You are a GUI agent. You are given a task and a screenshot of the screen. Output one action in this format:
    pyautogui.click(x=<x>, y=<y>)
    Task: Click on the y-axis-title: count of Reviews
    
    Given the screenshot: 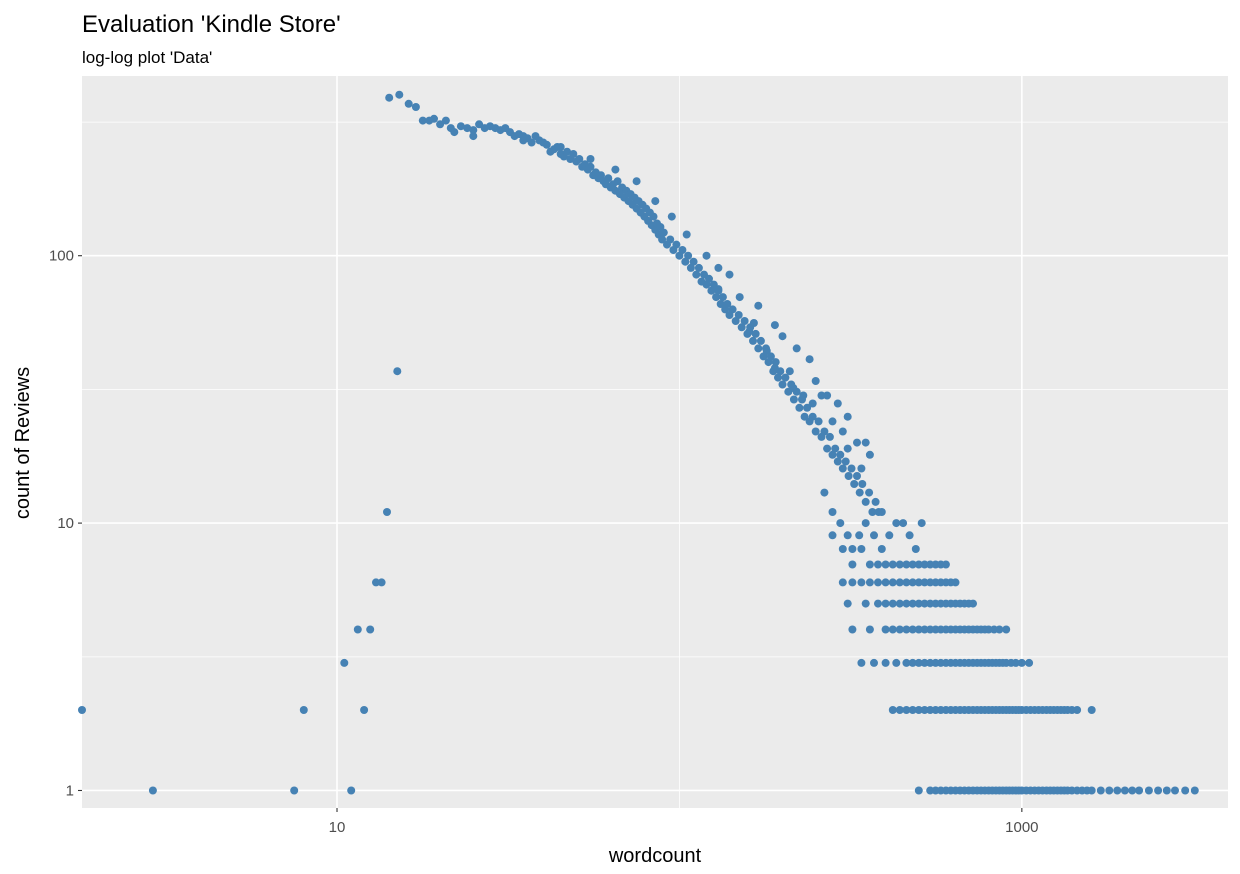 What is the action you would take?
    pyautogui.click(x=23, y=443)
    